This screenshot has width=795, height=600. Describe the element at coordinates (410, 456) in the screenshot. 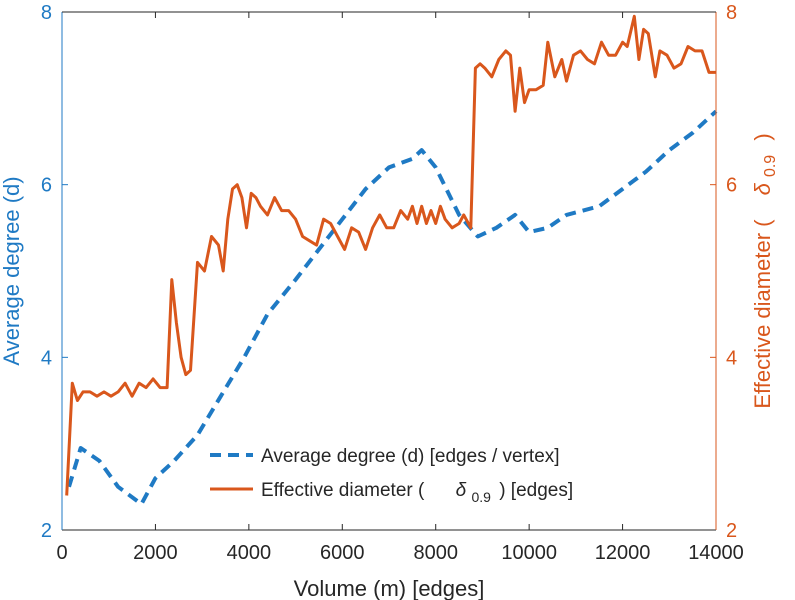

I see `legend-degree-label: Average degree (d) [edges / vertex]` at that location.